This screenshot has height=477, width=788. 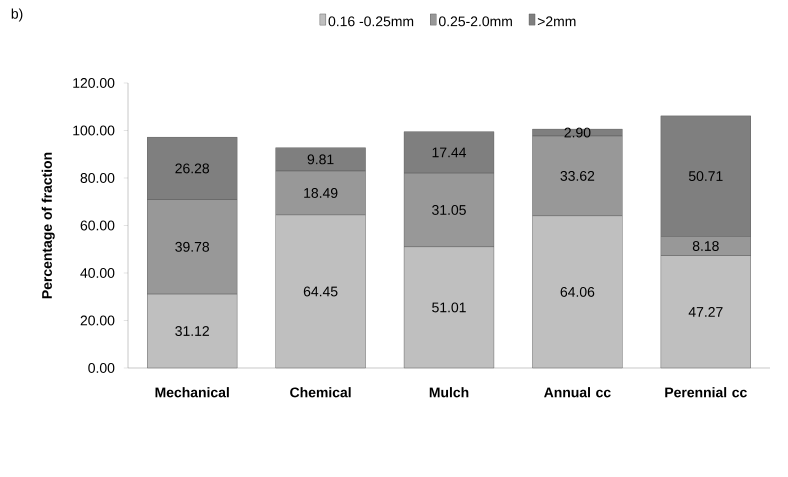 I want to click on x-tick-label: Mechanical, so click(x=192, y=392).